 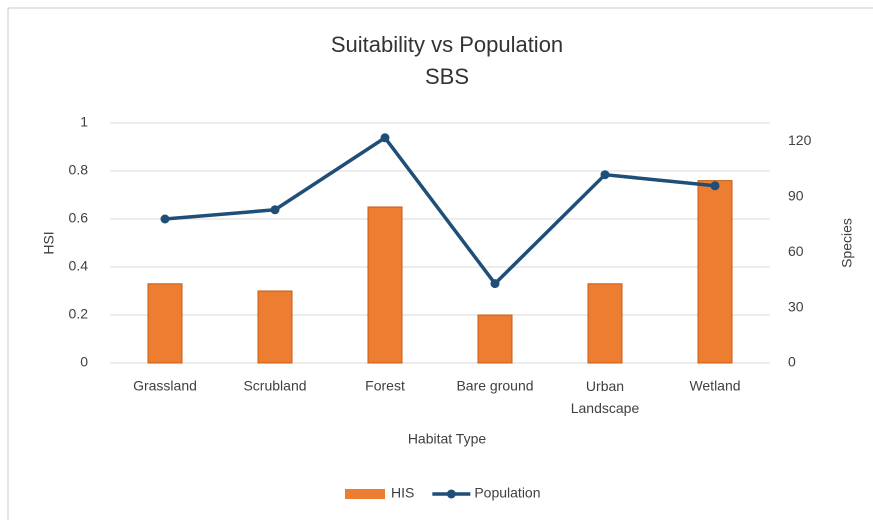 What do you see at coordinates (385, 386) in the screenshot?
I see `x-tick-label: Forest` at bounding box center [385, 386].